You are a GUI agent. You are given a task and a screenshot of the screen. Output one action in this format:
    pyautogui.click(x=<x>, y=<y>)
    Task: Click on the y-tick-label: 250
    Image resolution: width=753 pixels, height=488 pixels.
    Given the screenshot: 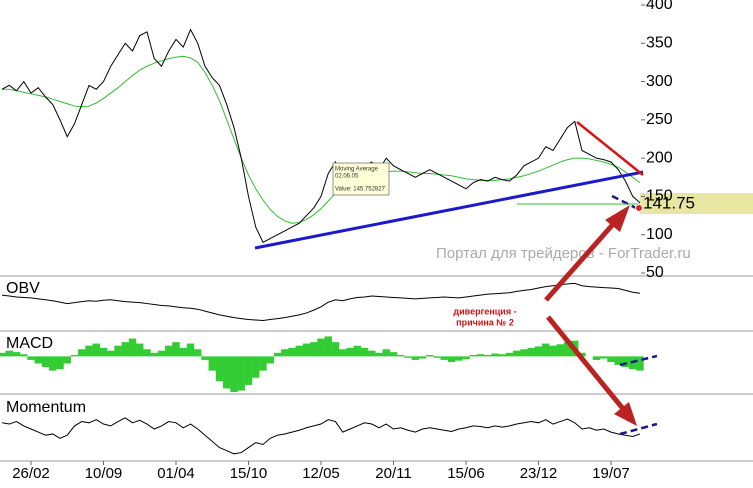 What is the action you would take?
    pyautogui.click(x=659, y=119)
    